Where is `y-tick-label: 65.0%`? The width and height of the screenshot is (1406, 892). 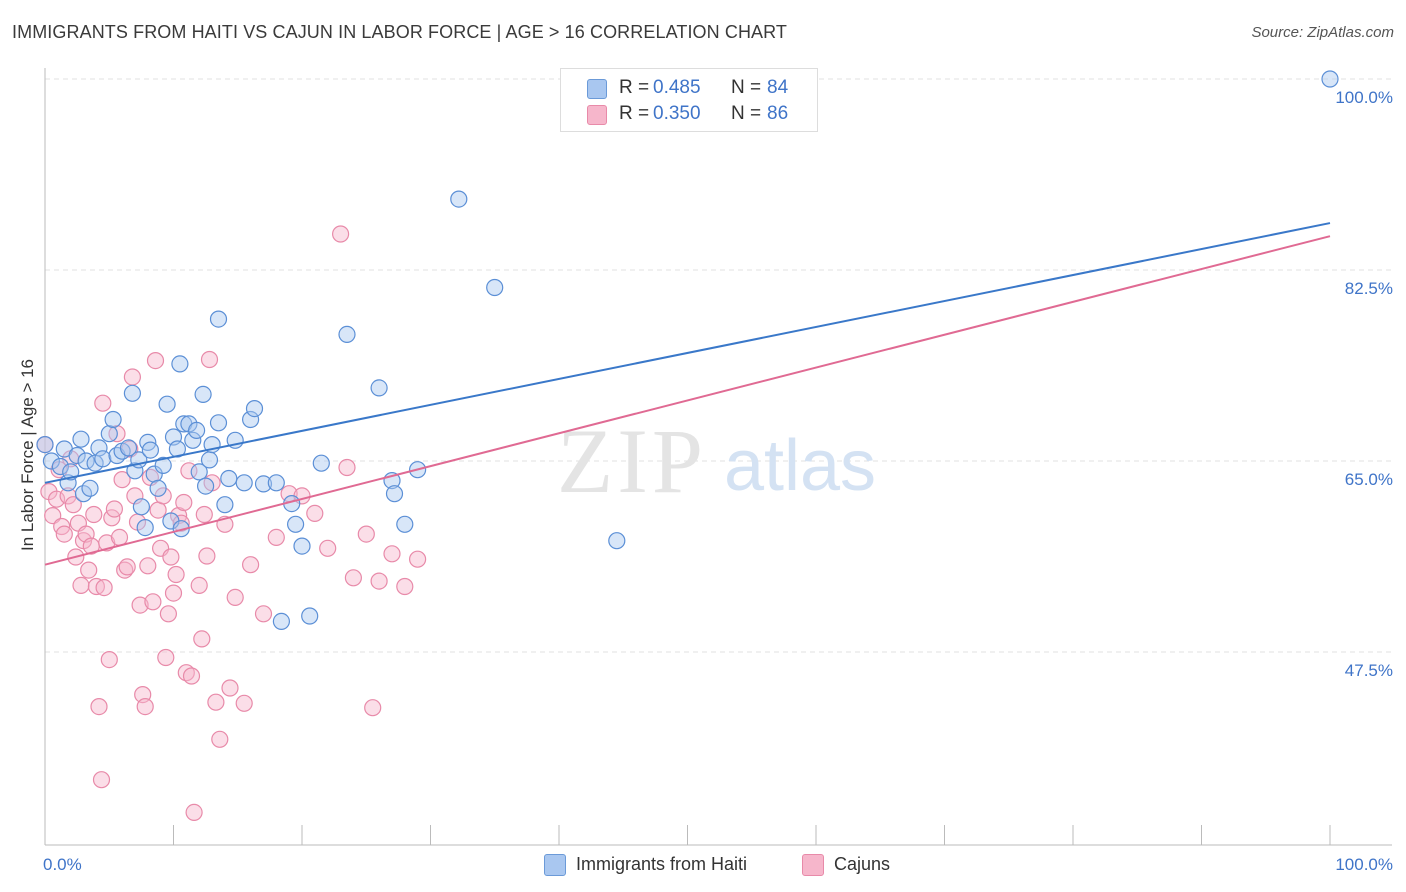
y-tick-label: 65.0% is located at coordinates (1369, 479).